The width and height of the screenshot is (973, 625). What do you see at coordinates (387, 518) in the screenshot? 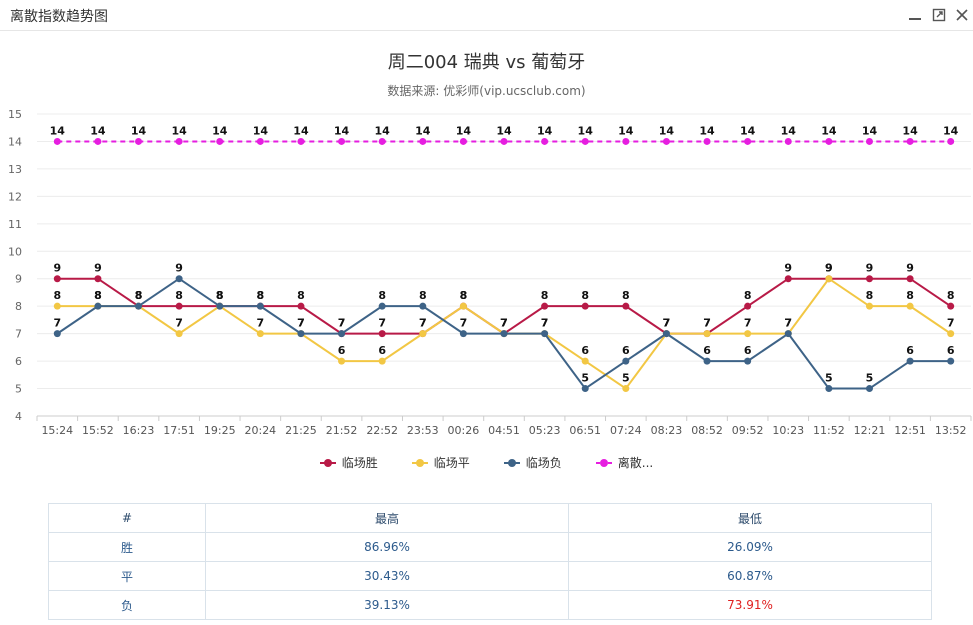
I see `stats-header-high: 最高` at bounding box center [387, 518].